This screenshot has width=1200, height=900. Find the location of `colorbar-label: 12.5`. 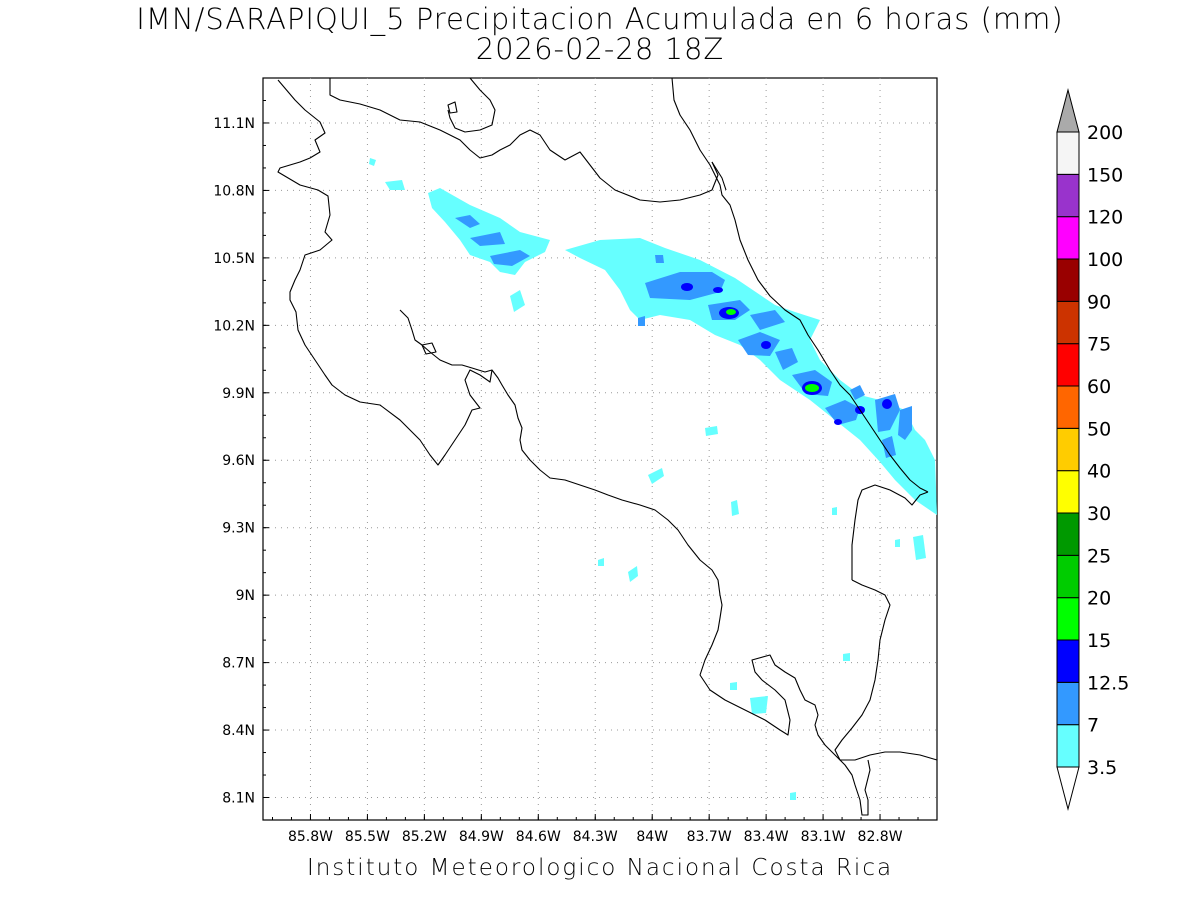

colorbar-label: 12.5 is located at coordinates (1108, 683).